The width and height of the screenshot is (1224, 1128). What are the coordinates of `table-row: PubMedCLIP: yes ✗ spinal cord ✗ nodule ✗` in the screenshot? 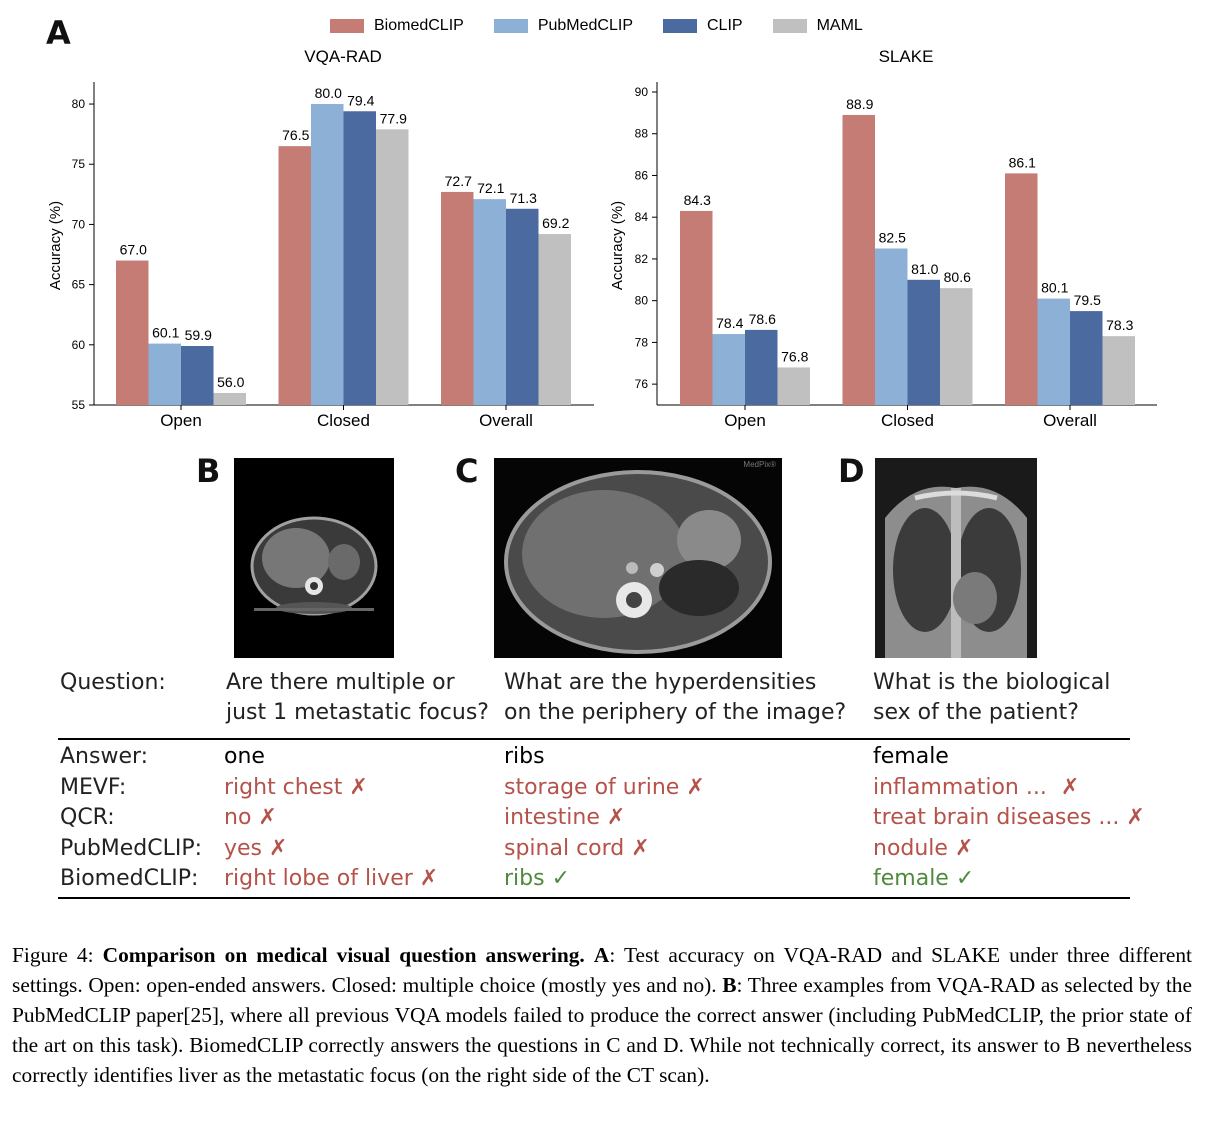 It's located at (600, 849).